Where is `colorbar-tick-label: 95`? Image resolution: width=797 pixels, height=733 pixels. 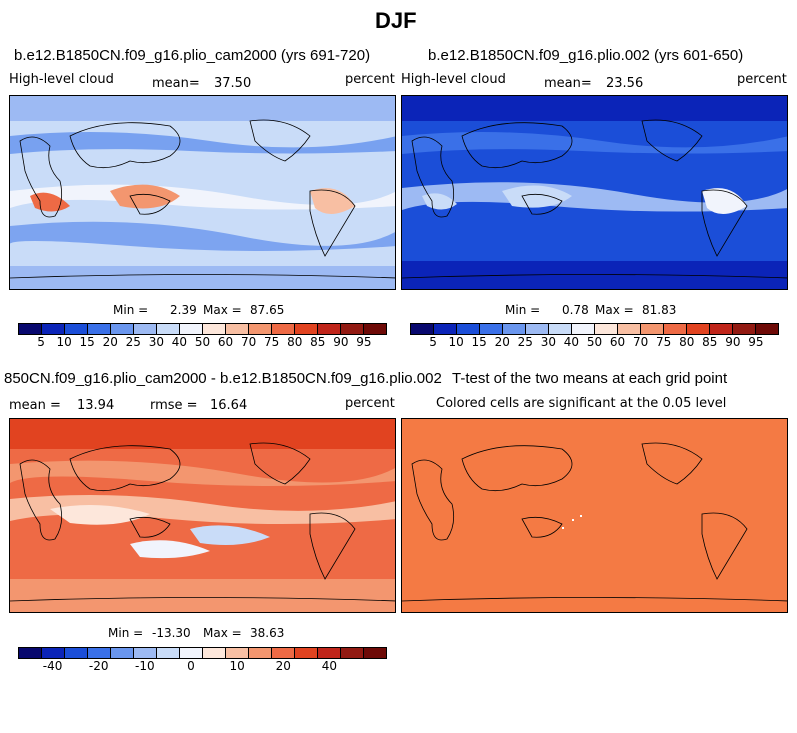 colorbar-tick-label: 95 is located at coordinates (364, 342).